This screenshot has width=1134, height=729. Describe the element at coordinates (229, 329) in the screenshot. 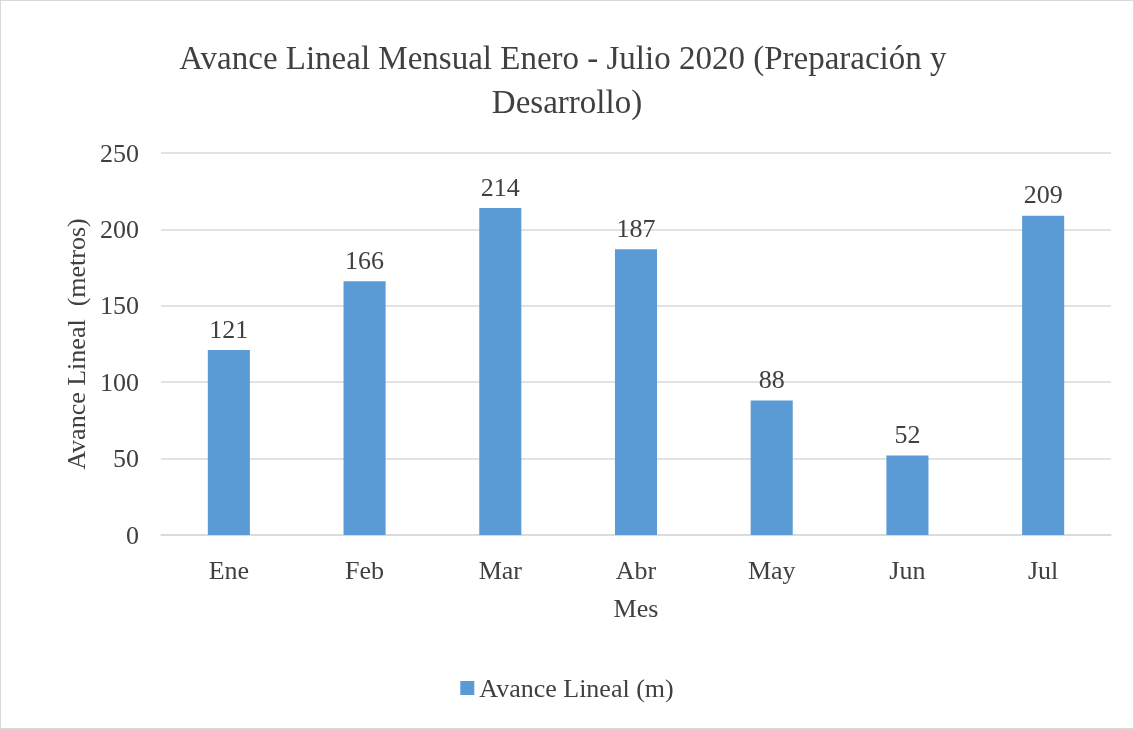

I see `data-label: 121` at that location.